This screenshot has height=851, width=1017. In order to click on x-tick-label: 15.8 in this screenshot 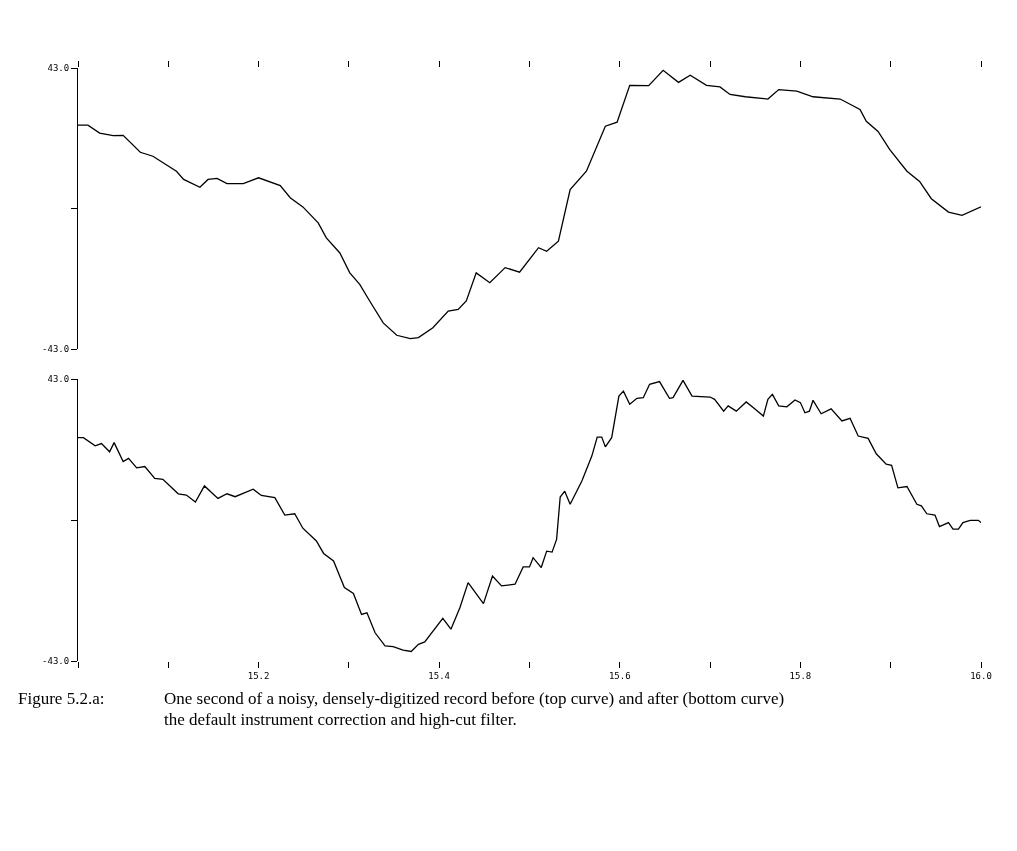, I will do `click(800, 675)`.